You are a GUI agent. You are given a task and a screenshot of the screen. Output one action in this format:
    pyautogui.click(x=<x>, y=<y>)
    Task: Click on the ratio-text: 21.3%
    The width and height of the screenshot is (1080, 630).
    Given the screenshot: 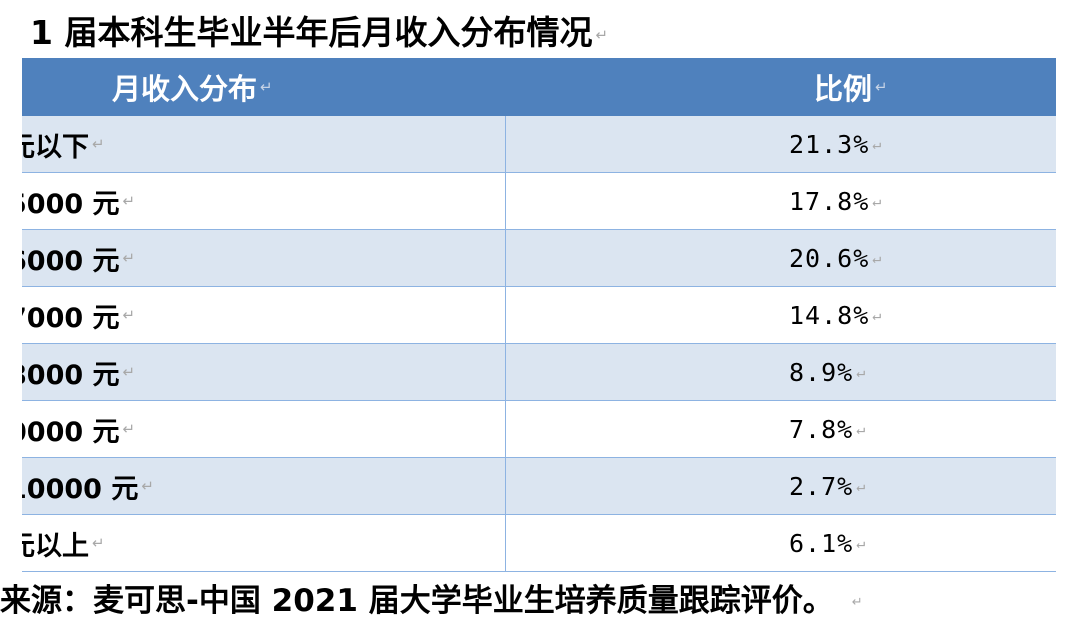 What is the action you would take?
    pyautogui.click(x=829, y=144)
    